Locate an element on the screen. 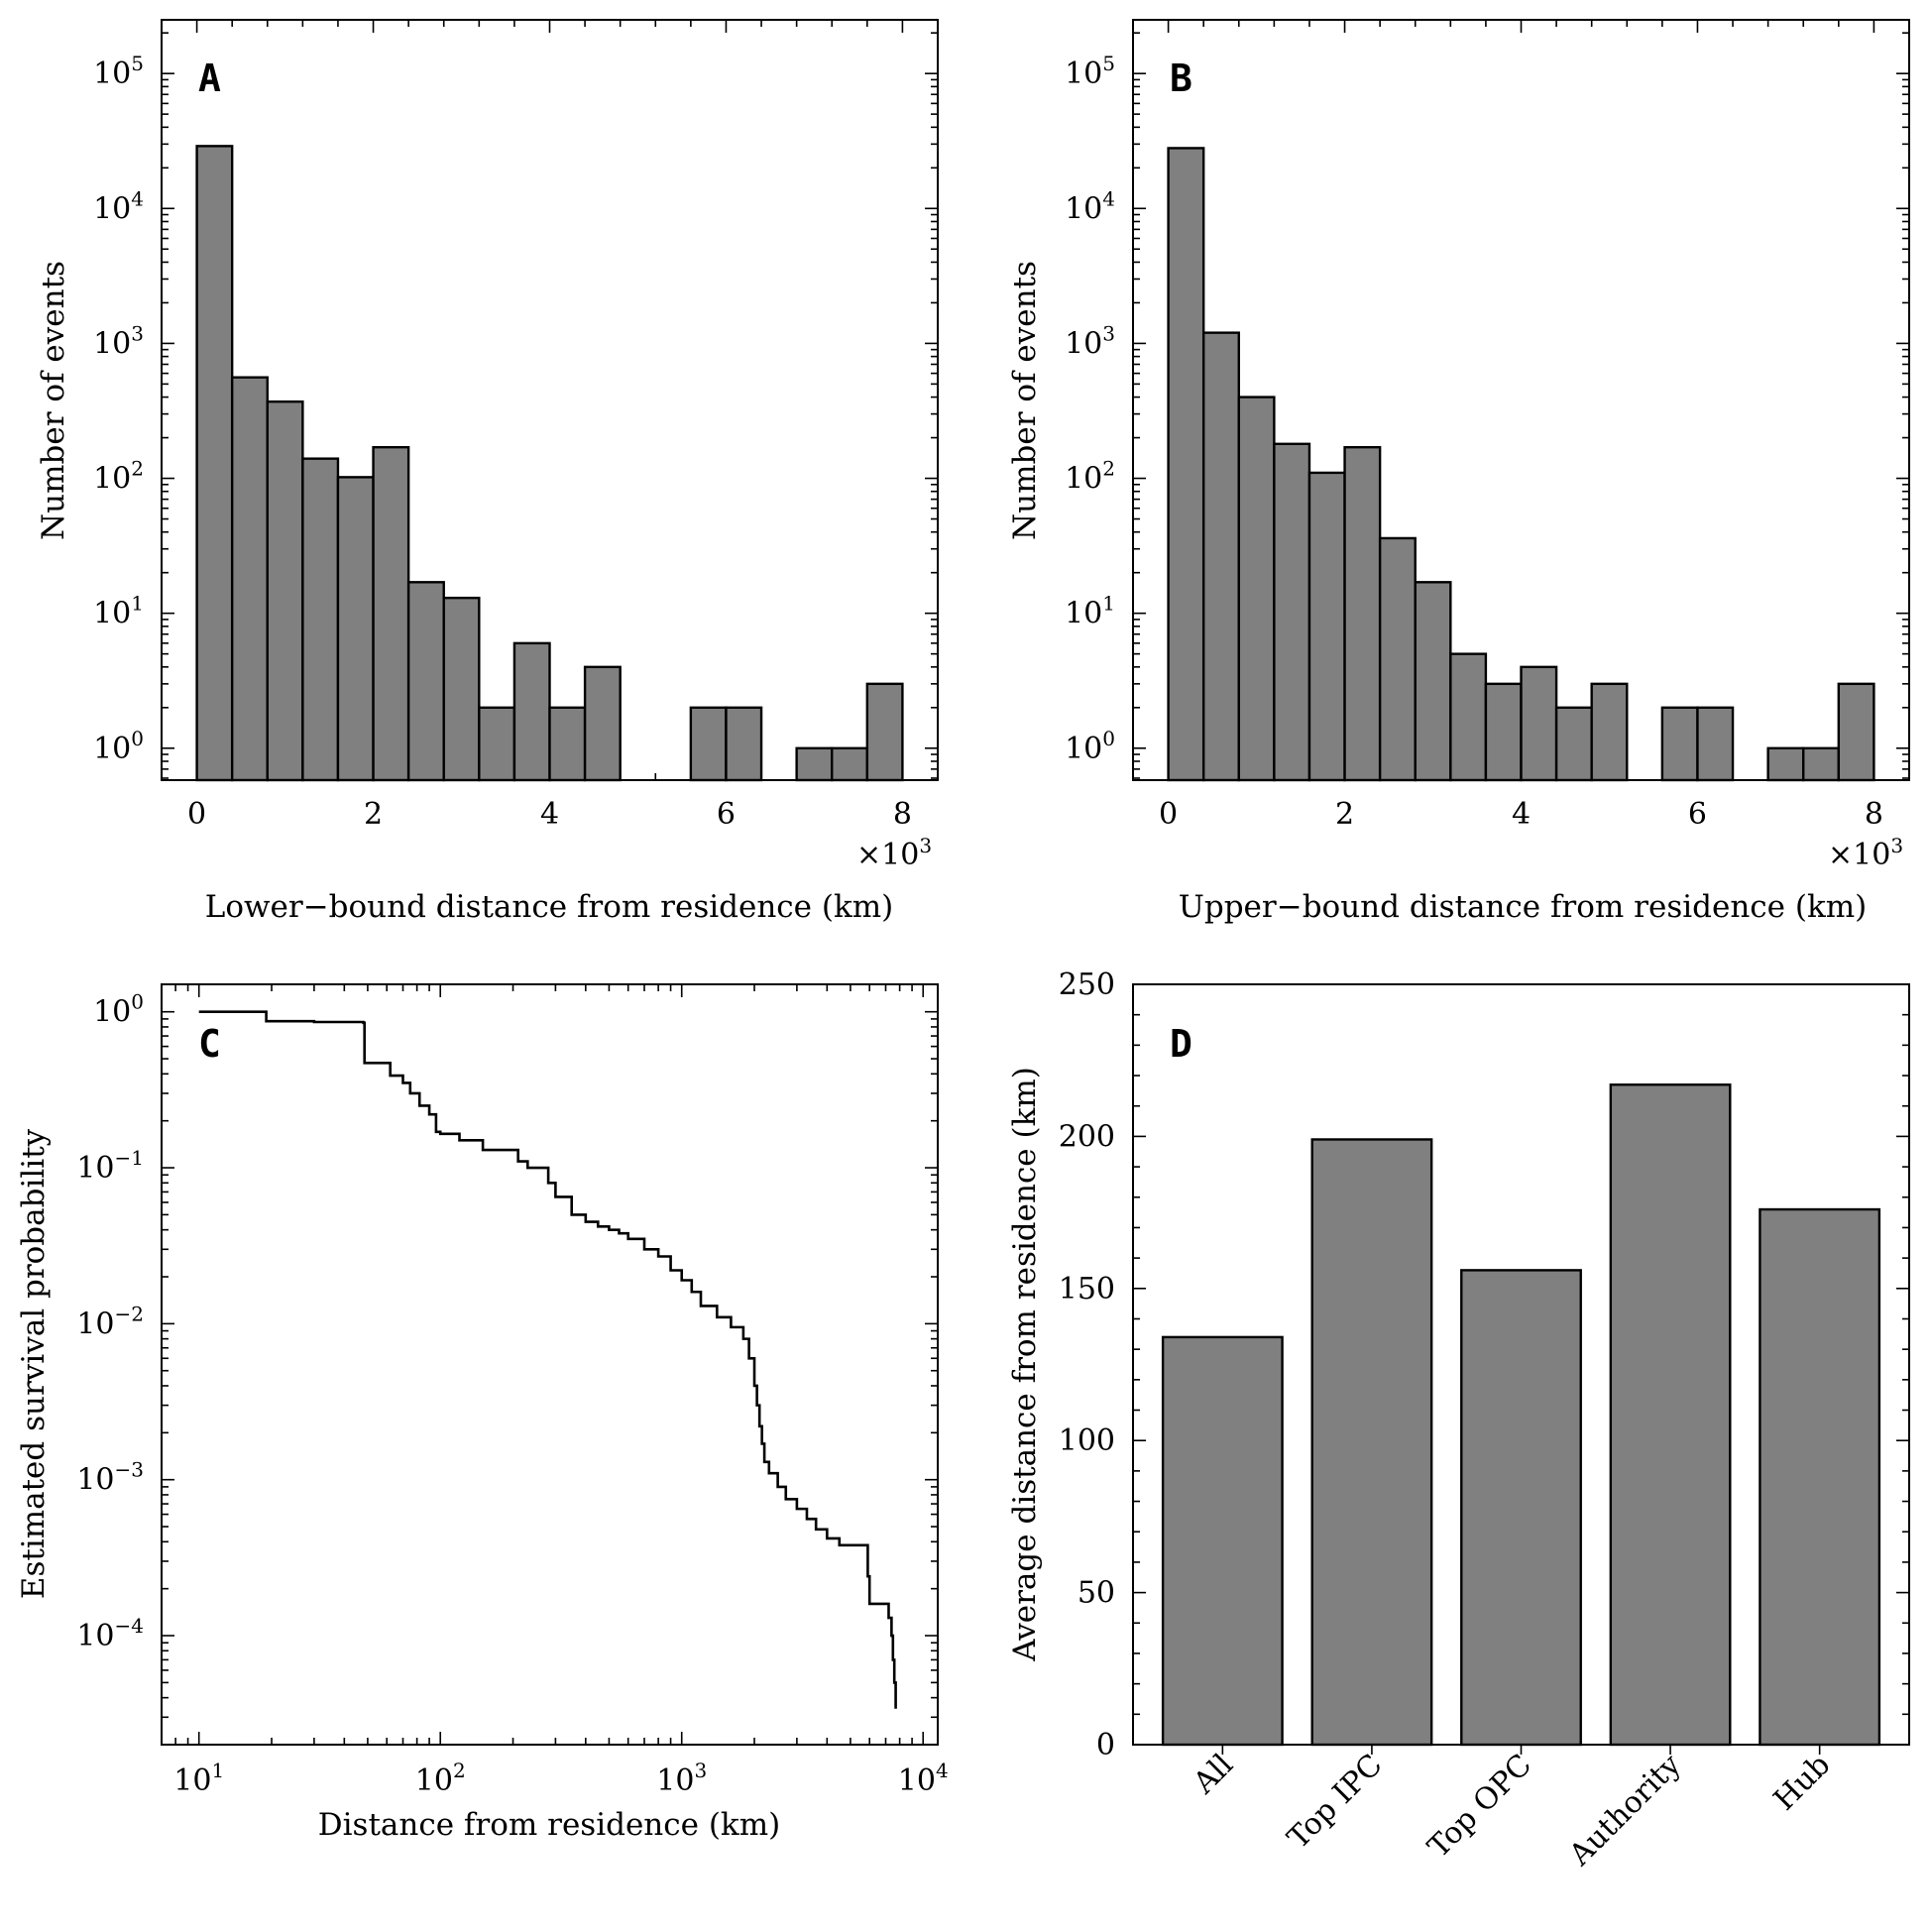 This screenshot has height=1932, width=1930. x-tick-label: 10⁴ is located at coordinates (924, 1778).